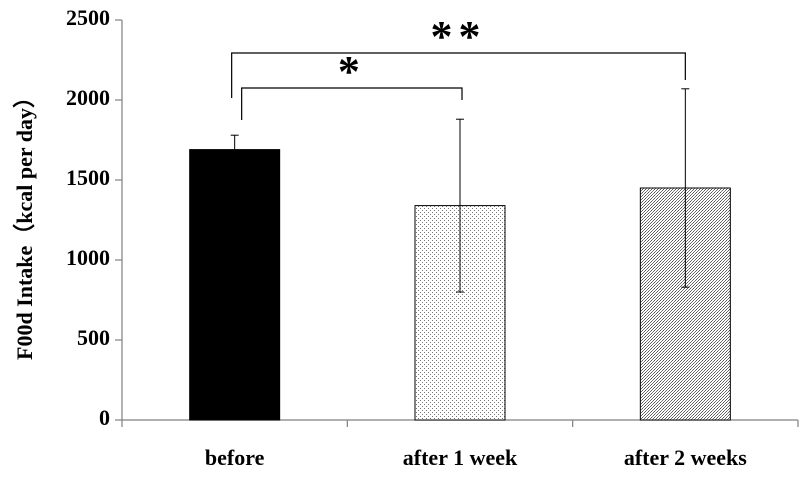 This screenshot has height=481, width=800. I want to click on y-tick-label: 0, so click(104, 417).